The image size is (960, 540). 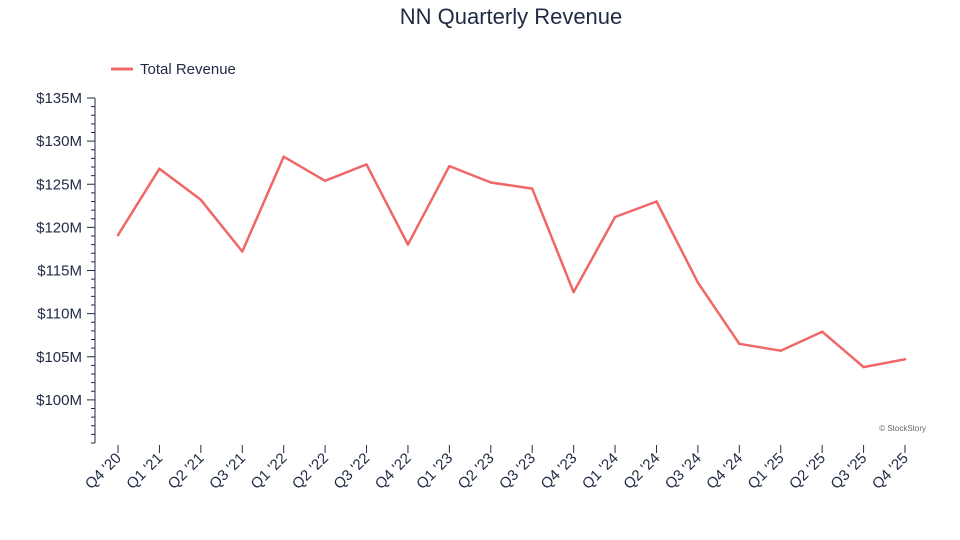 I want to click on x-tick-label: Q2 '25, so click(x=807, y=471).